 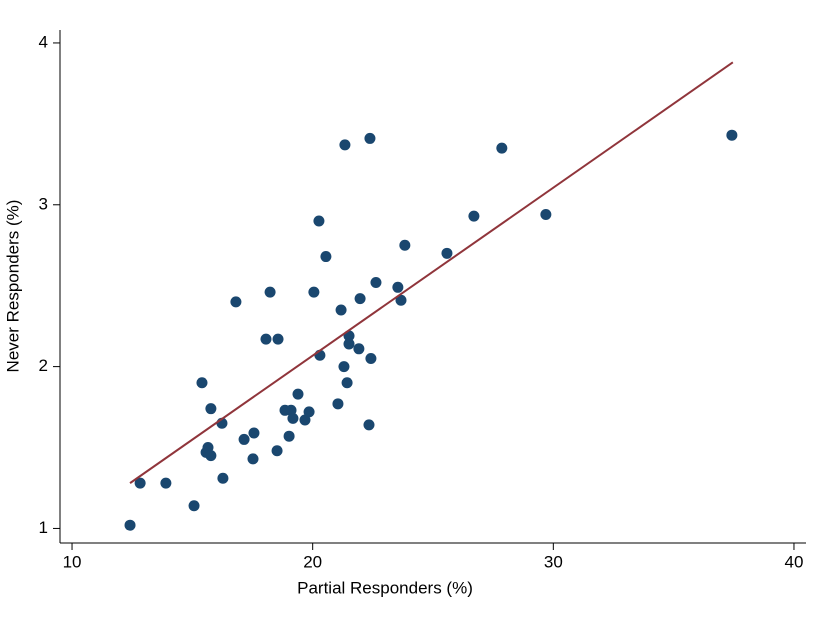 I want to click on x-tick-label: 10, so click(x=72, y=561).